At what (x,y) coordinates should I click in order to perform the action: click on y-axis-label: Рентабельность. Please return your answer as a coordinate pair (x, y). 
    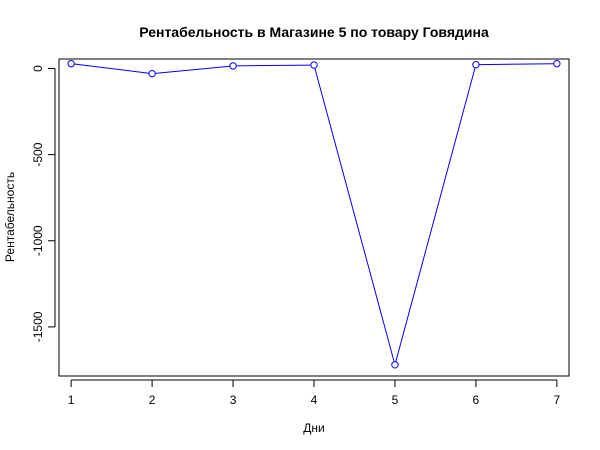
    Looking at the image, I should click on (10, 217).